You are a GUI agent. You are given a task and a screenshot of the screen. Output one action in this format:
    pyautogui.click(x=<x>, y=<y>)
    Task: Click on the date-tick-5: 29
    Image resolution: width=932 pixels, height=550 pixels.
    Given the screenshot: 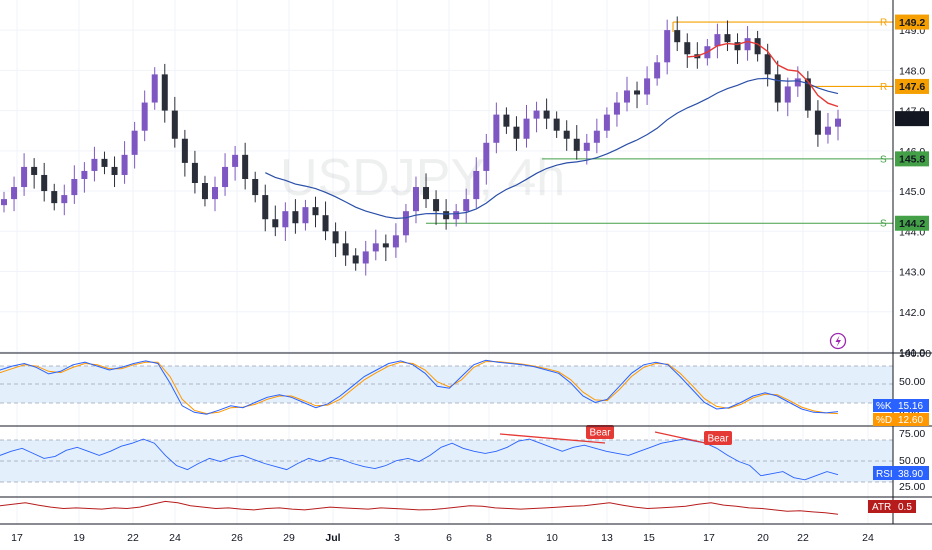 What is the action you would take?
    pyautogui.click(x=289, y=538)
    